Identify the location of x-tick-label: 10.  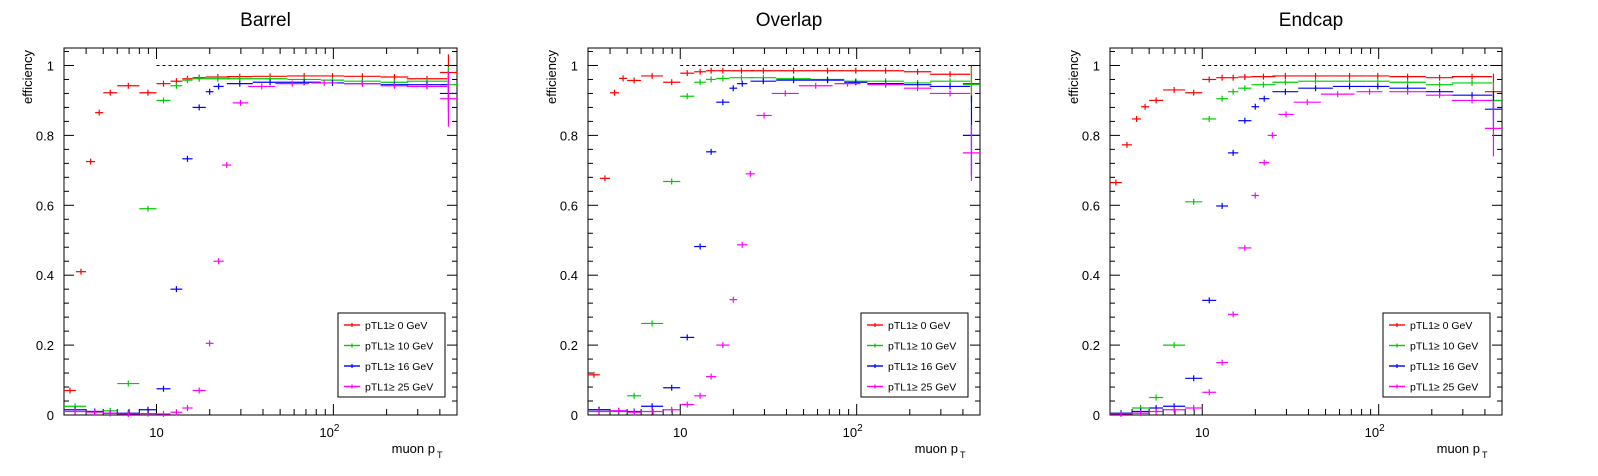
(1202, 432).